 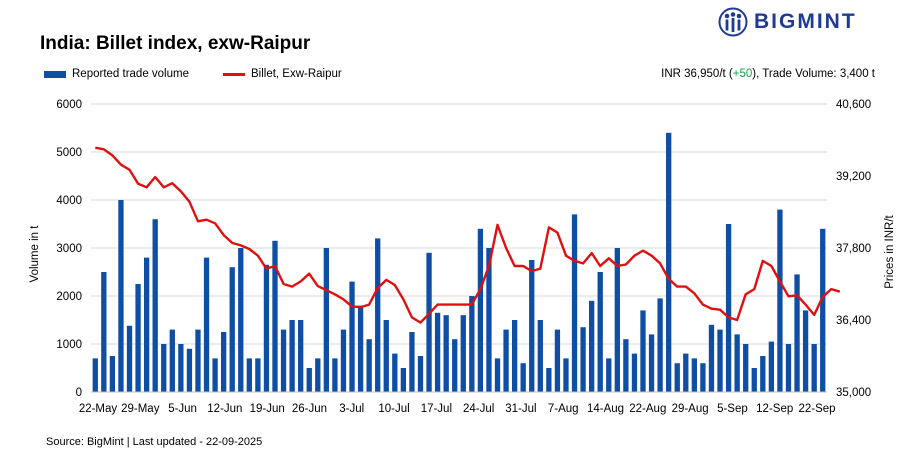 What do you see at coordinates (267, 409) in the screenshot?
I see `x-tick-label: 19-Jun` at bounding box center [267, 409].